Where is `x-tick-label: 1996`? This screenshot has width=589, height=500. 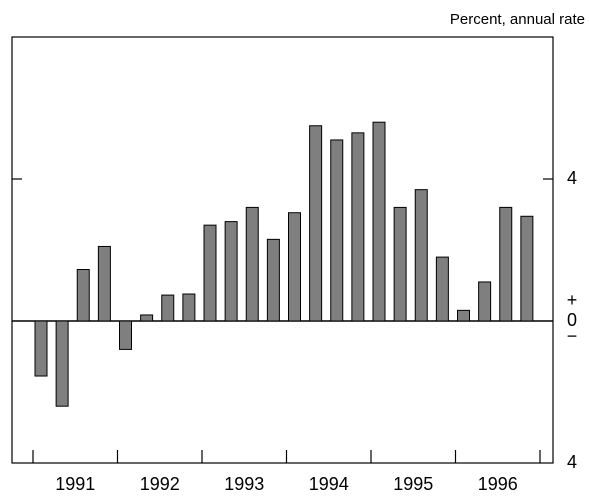 x-tick-label: 1996 is located at coordinates (498, 484).